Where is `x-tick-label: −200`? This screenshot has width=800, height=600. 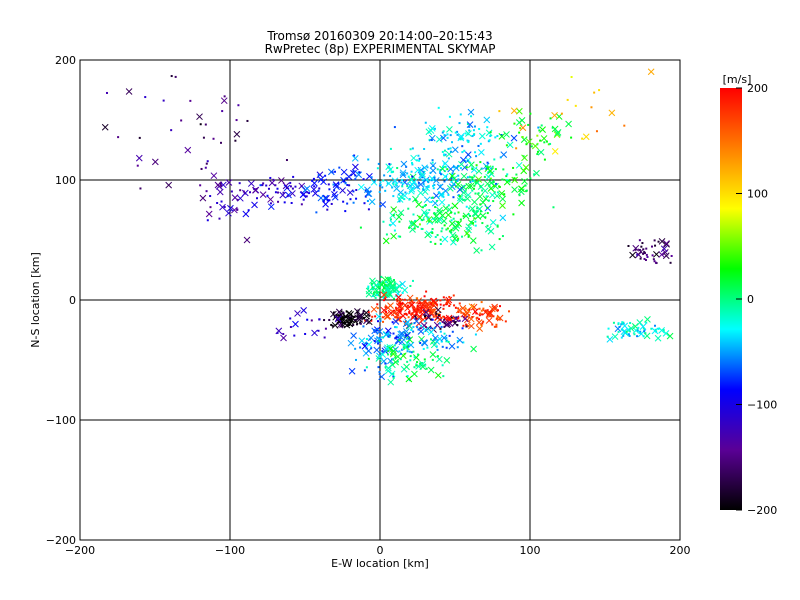 x-tick-label: −200 is located at coordinates (80, 550).